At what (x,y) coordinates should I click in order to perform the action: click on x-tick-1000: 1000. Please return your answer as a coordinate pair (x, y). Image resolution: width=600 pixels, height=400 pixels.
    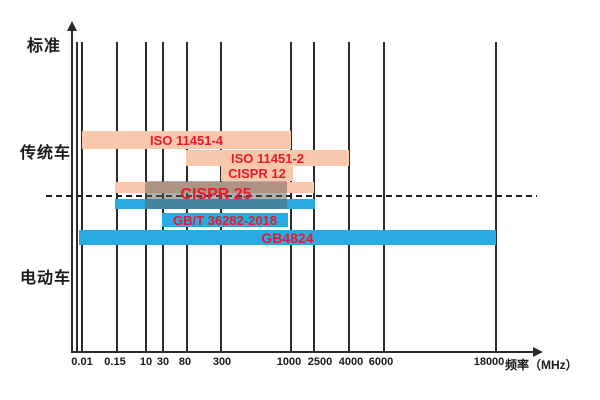
    Looking at the image, I should click on (289, 362).